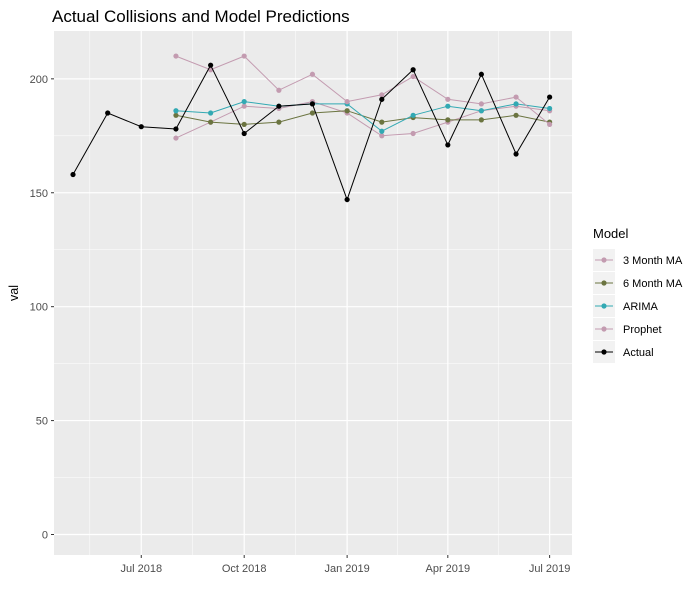 This screenshot has width=700, height=600. Describe the element at coordinates (244, 569) in the screenshot. I see `x-tick-label: Oct 2018` at that location.